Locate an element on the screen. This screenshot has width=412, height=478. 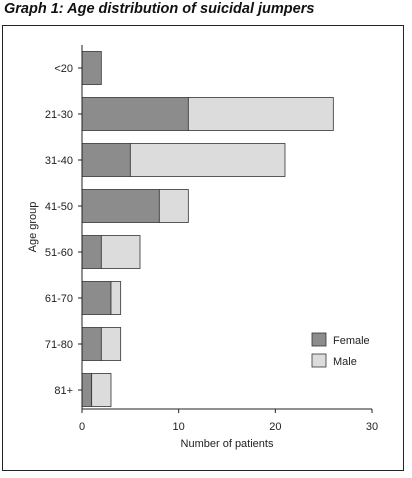
y-tick-label: 51-60 is located at coordinates (59, 253).